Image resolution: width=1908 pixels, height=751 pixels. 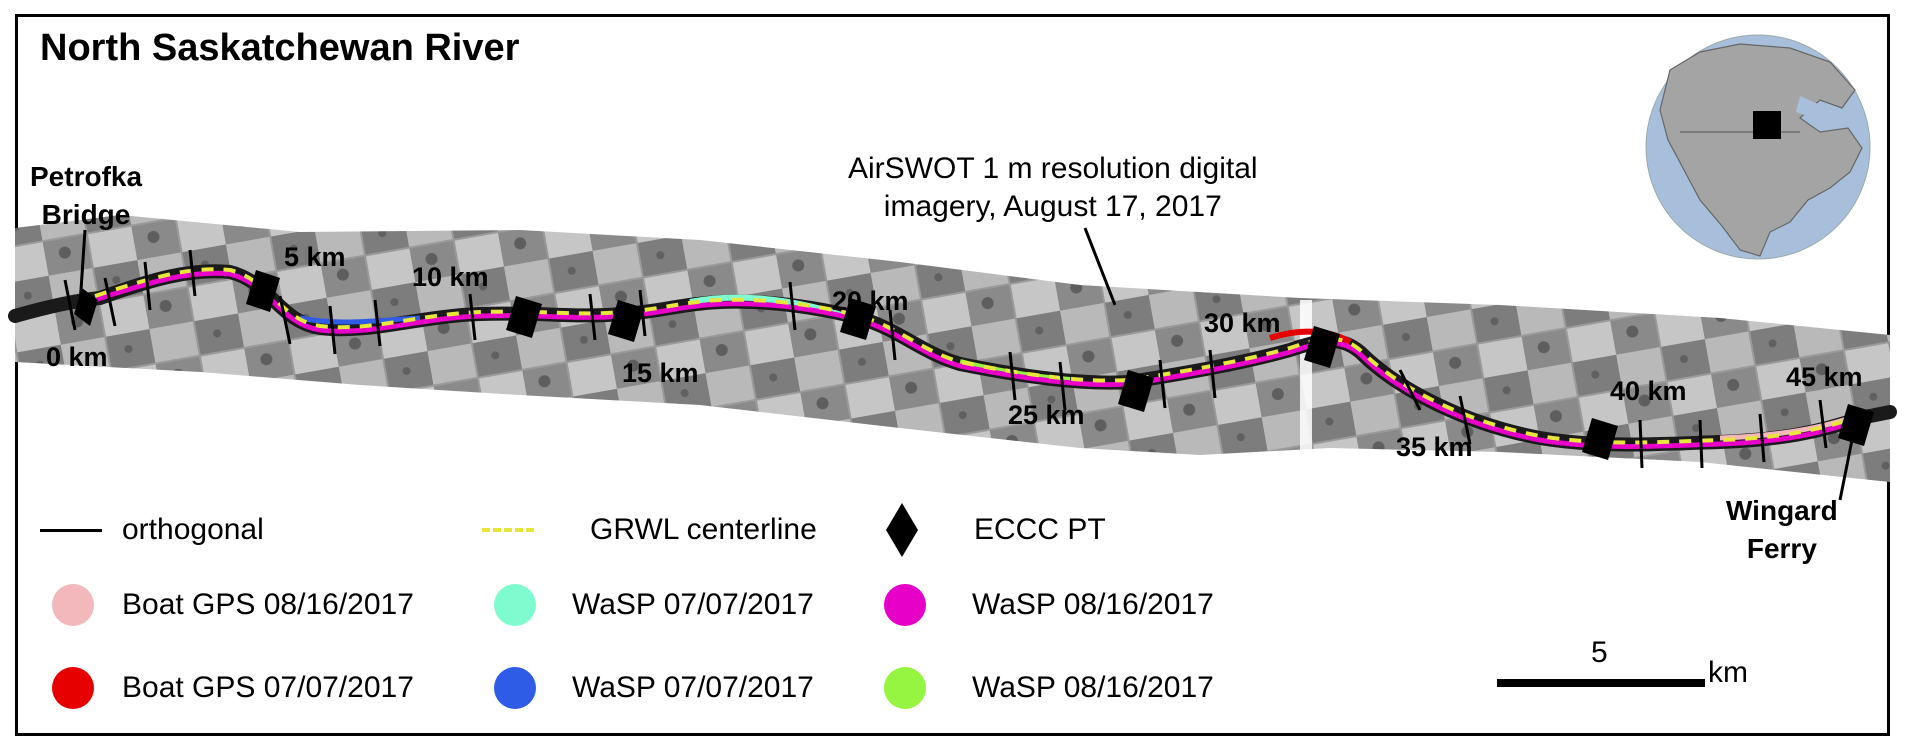 I want to click on land-mass, so click(x=1761, y=150).